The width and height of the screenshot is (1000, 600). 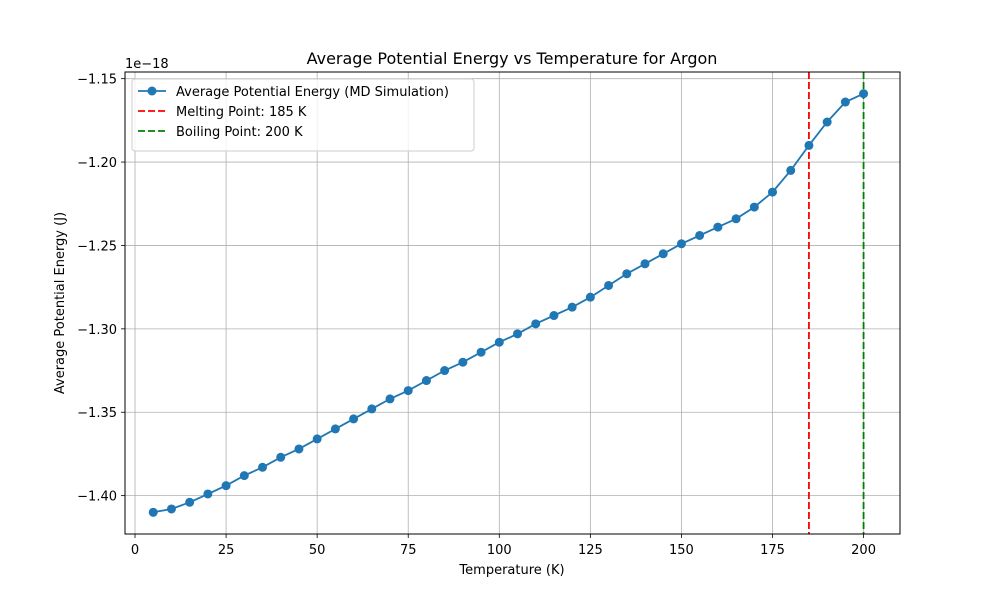 What do you see at coordinates (239, 132) in the screenshot?
I see `legend-label: Boiling Point: 200 K` at bounding box center [239, 132].